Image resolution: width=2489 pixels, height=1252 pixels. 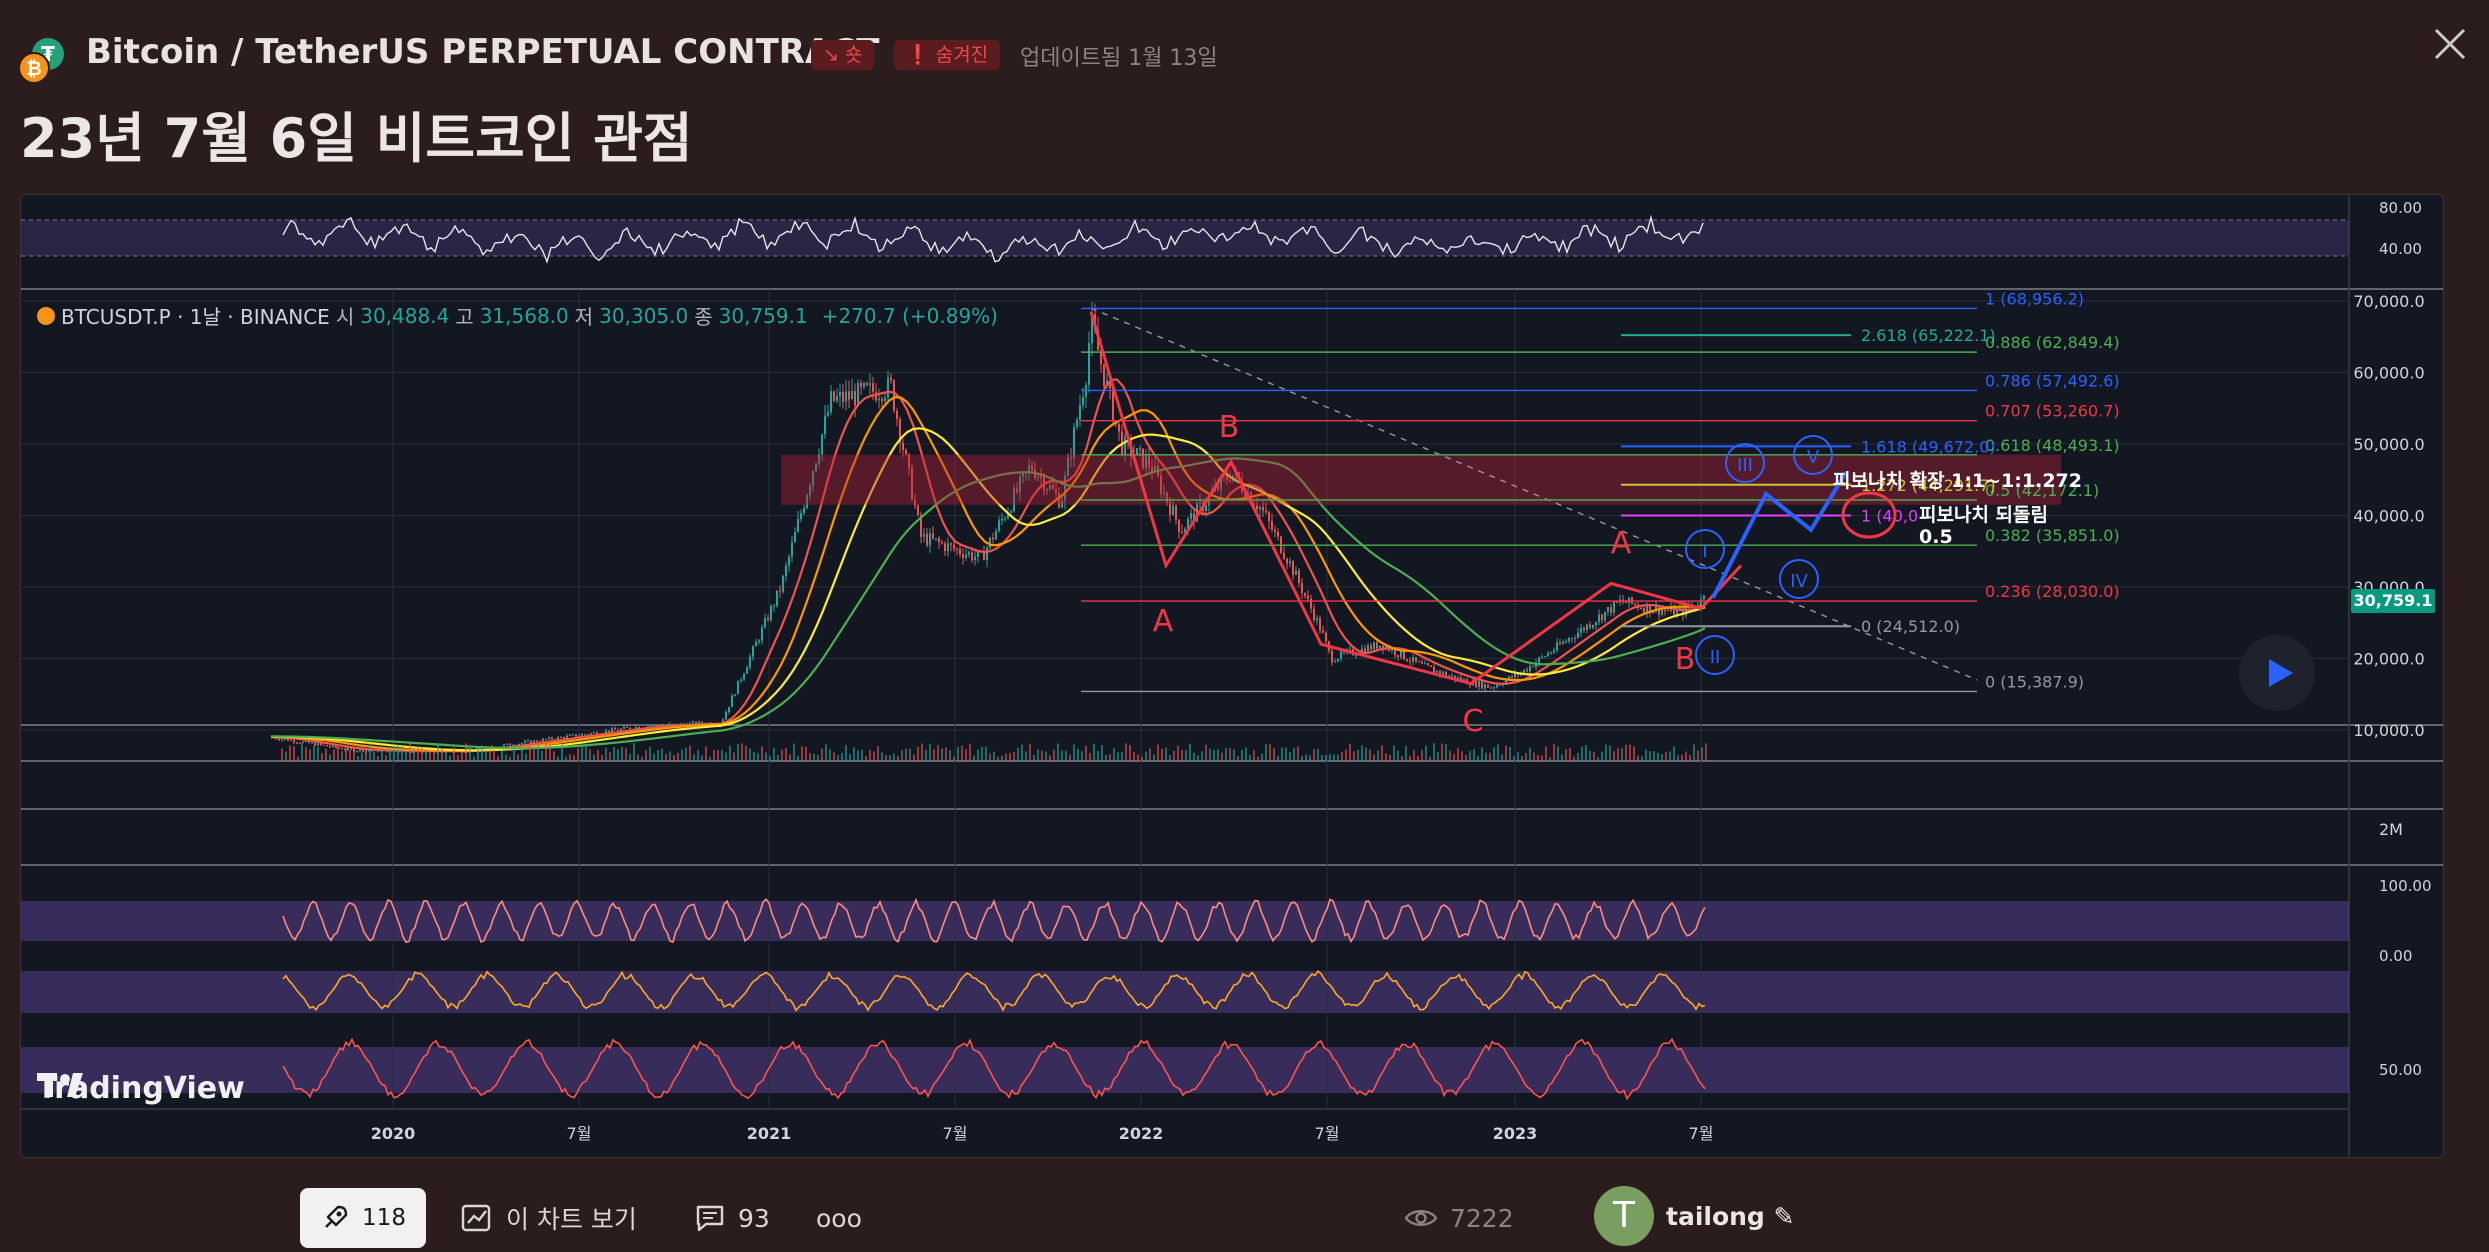 What do you see at coordinates (2450, 44) in the screenshot?
I see `close-icon` at bounding box center [2450, 44].